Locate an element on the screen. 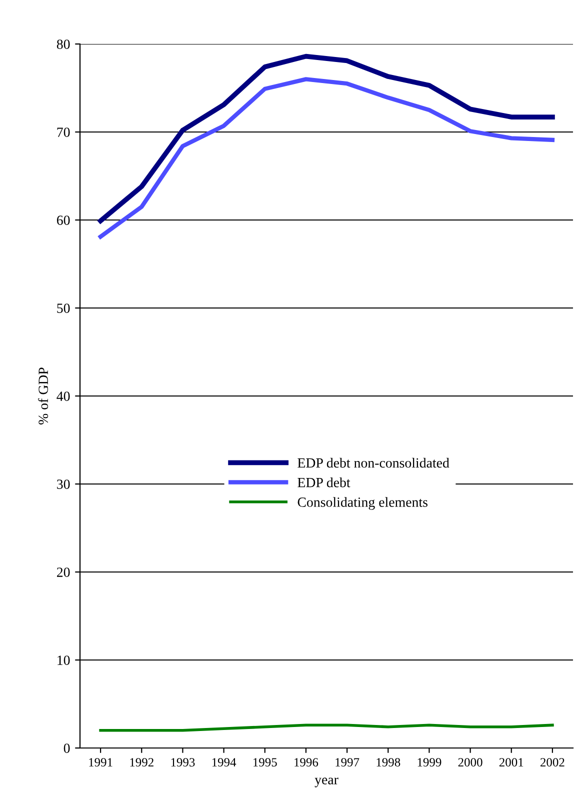 The height and width of the screenshot is (810, 576). x-tick-label: 1995 is located at coordinates (265, 762).